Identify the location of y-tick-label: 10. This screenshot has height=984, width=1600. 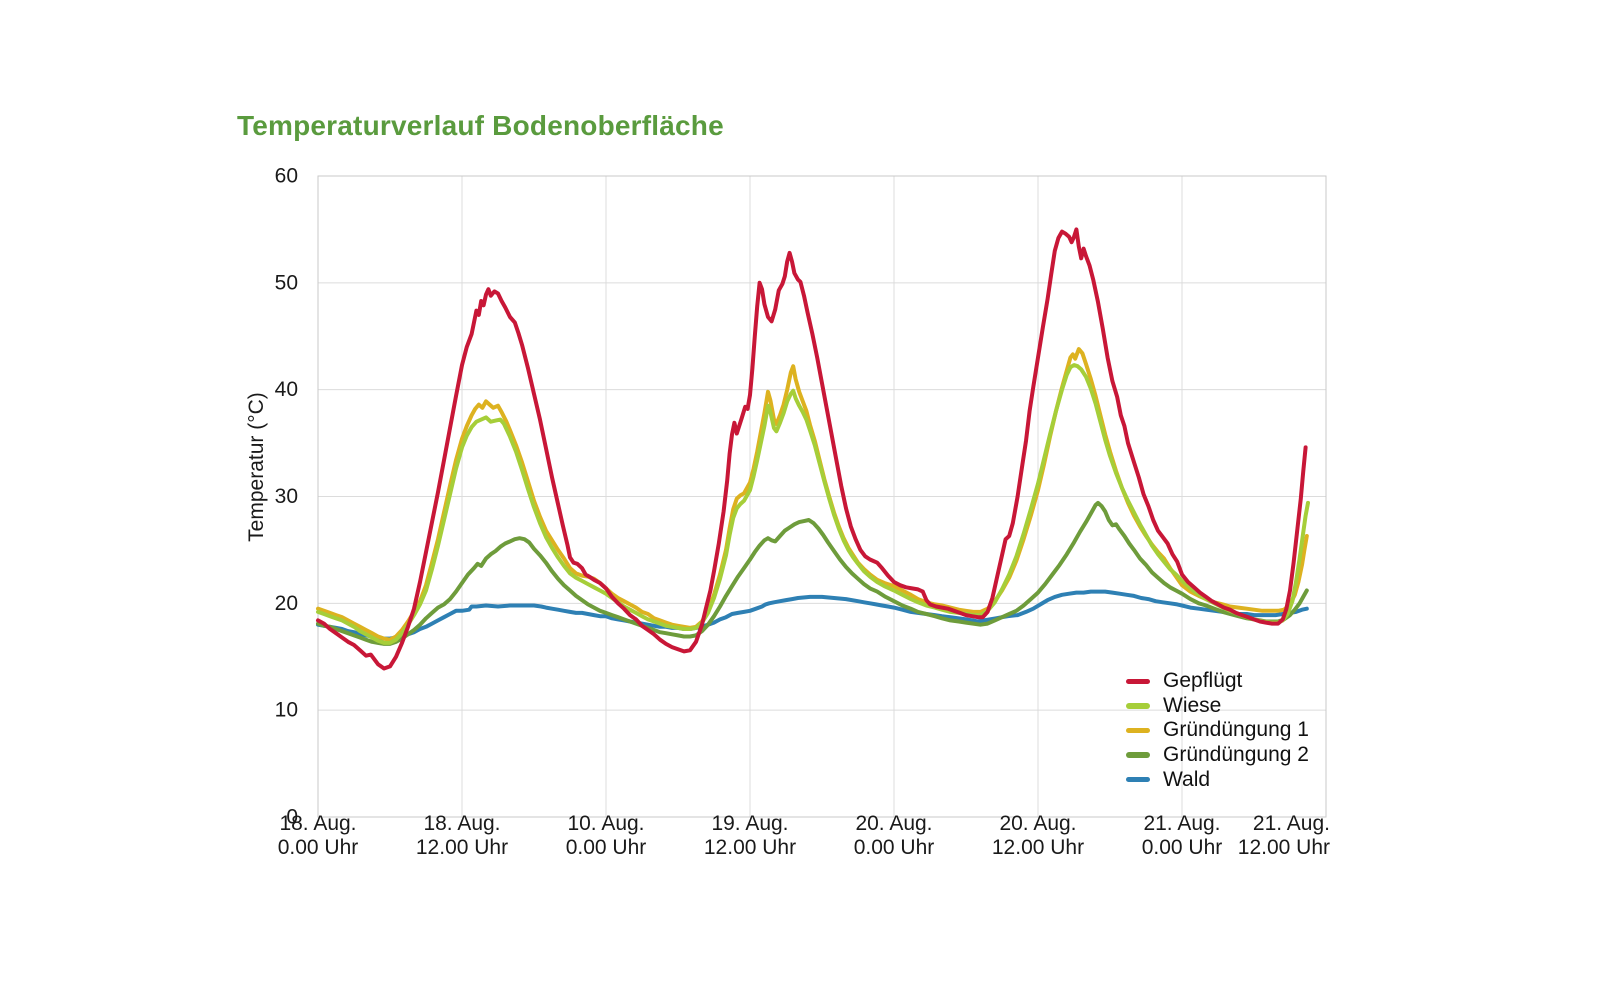
(286, 710).